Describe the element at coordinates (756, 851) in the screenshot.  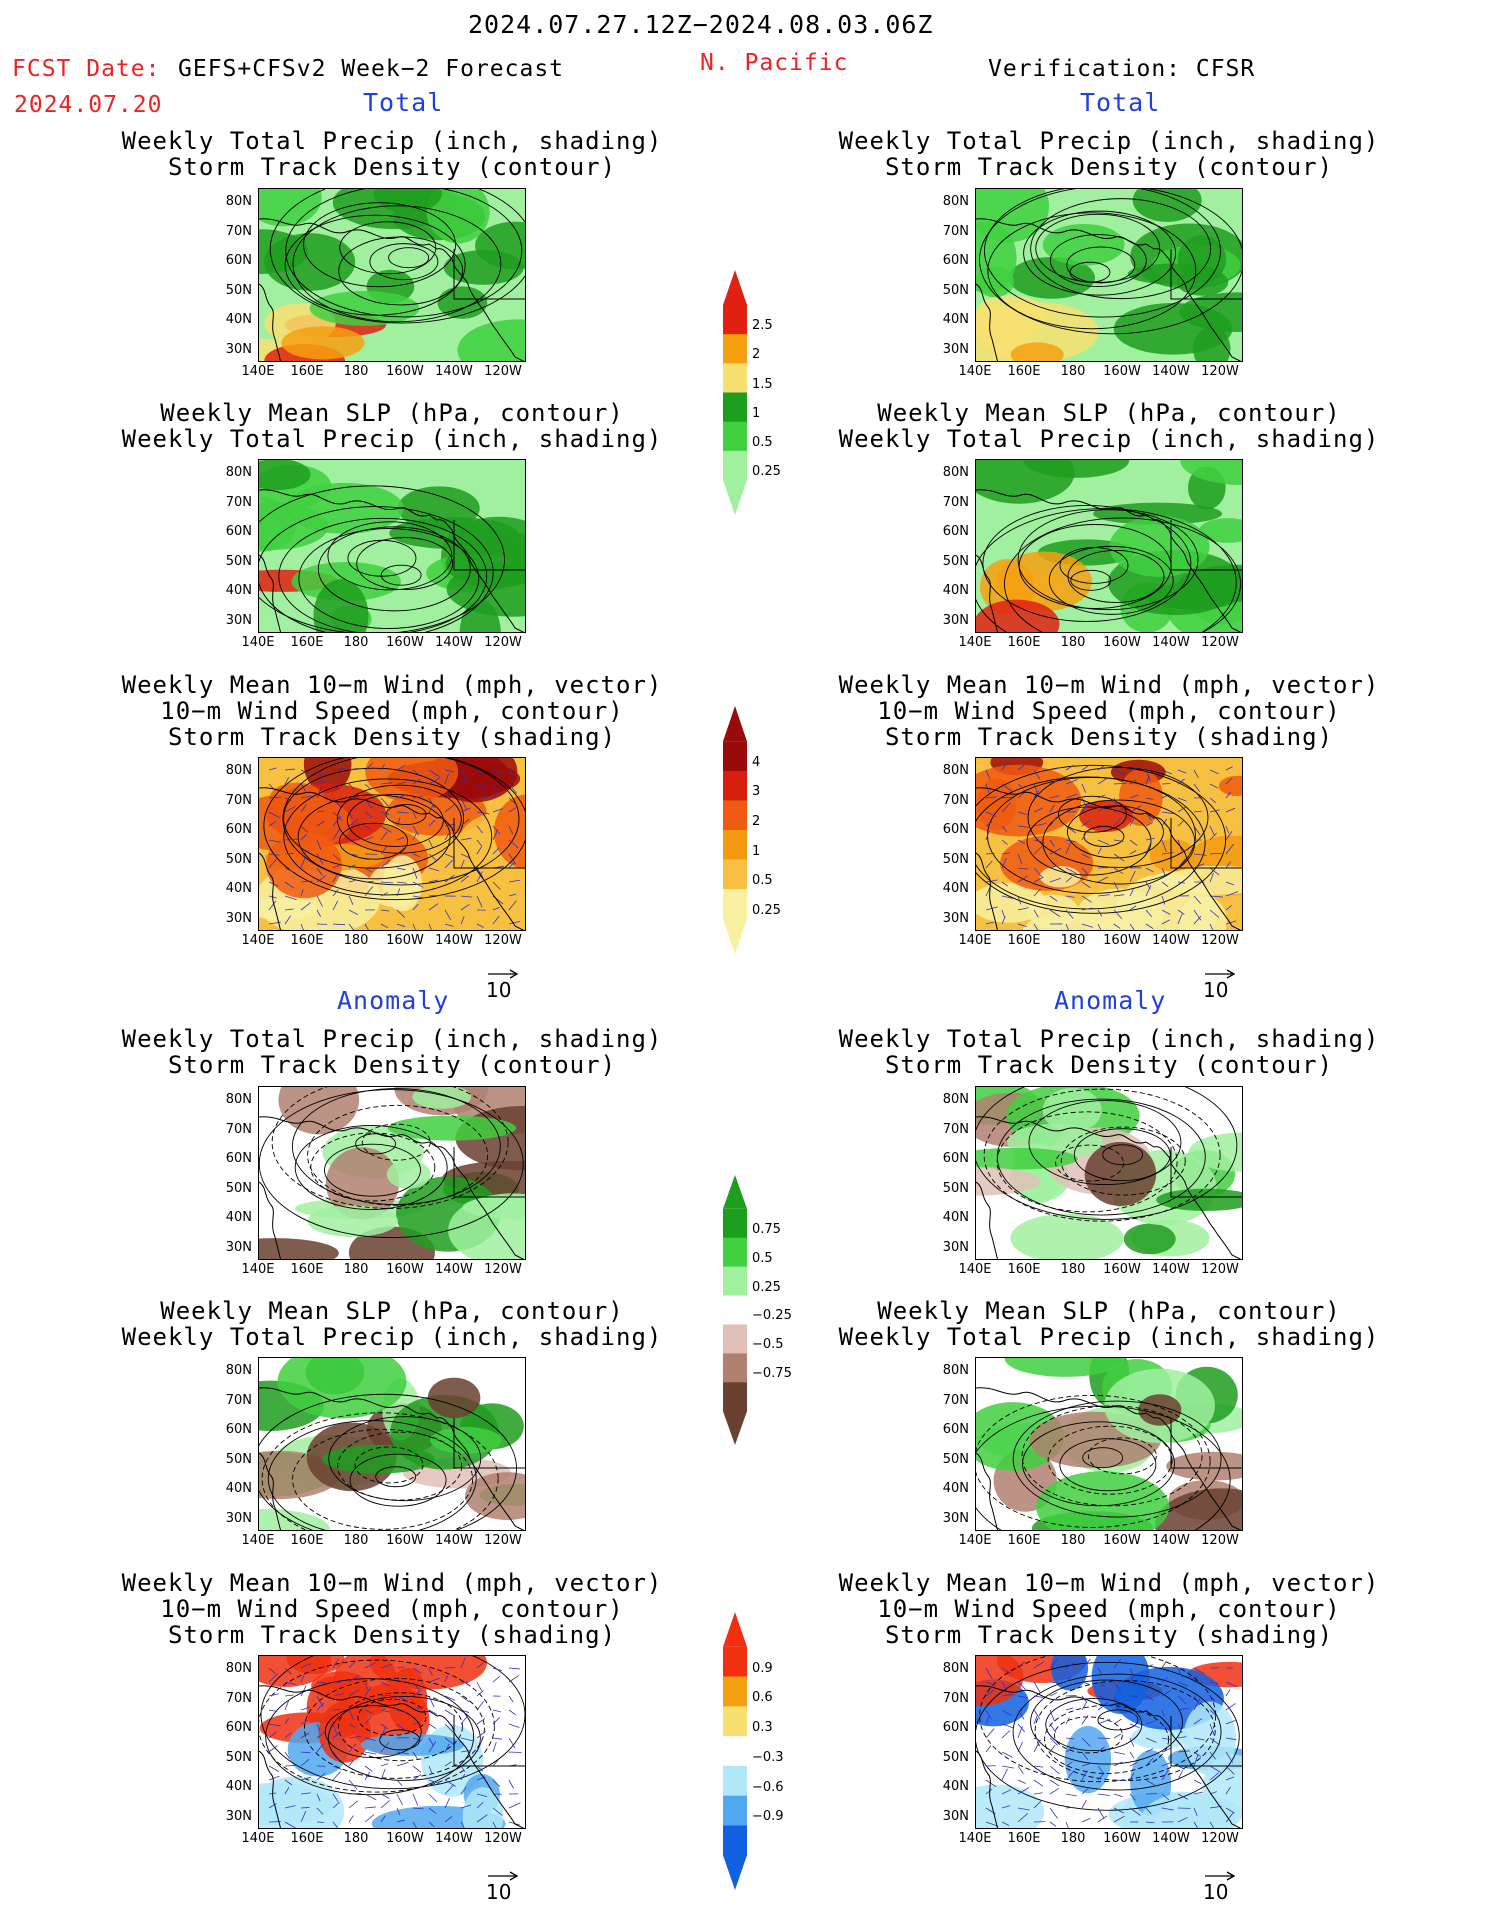
I see `colorbar-tick-label: 1` at that location.